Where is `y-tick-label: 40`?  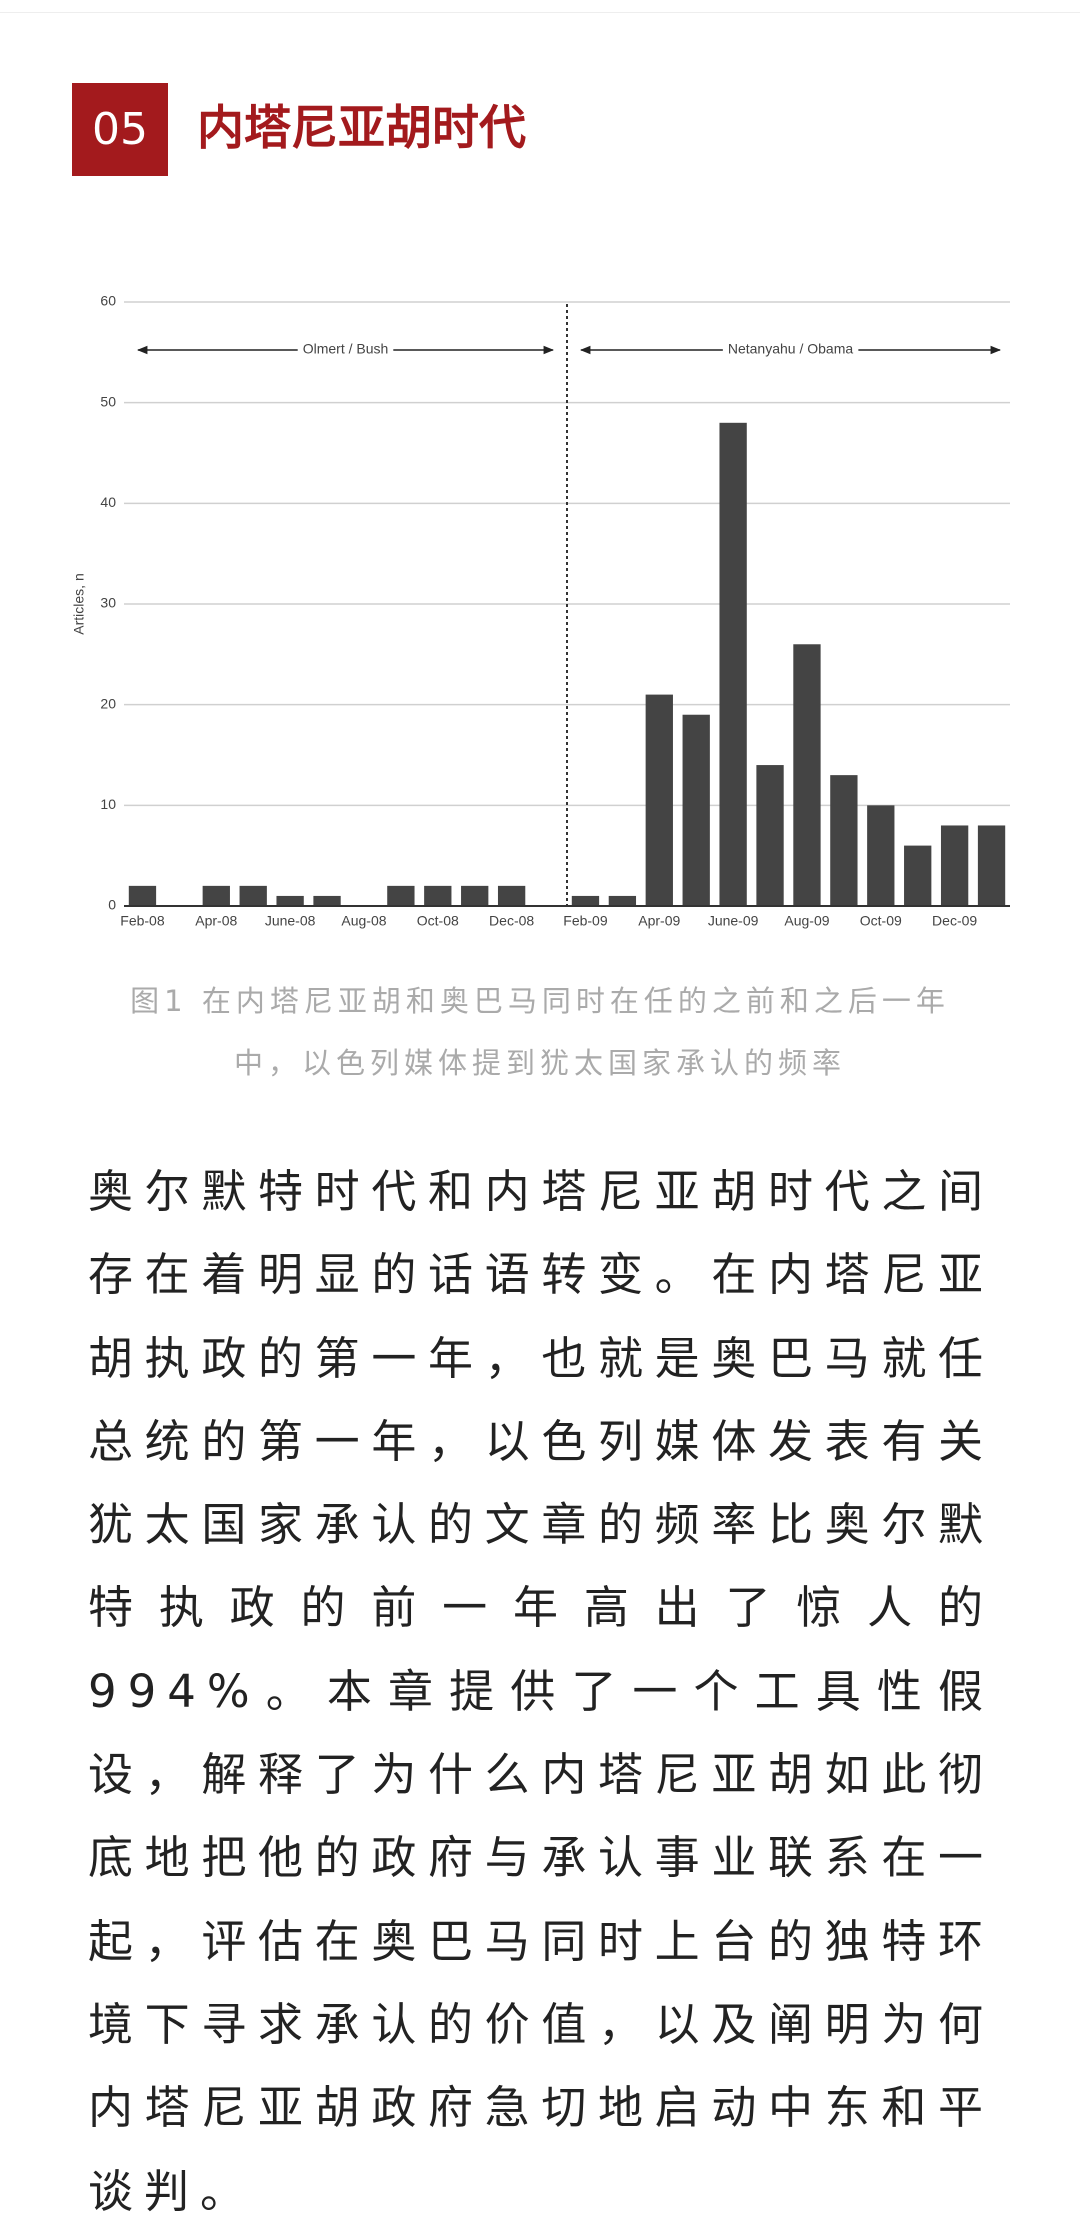
y-tick-label: 40 is located at coordinates (108, 502).